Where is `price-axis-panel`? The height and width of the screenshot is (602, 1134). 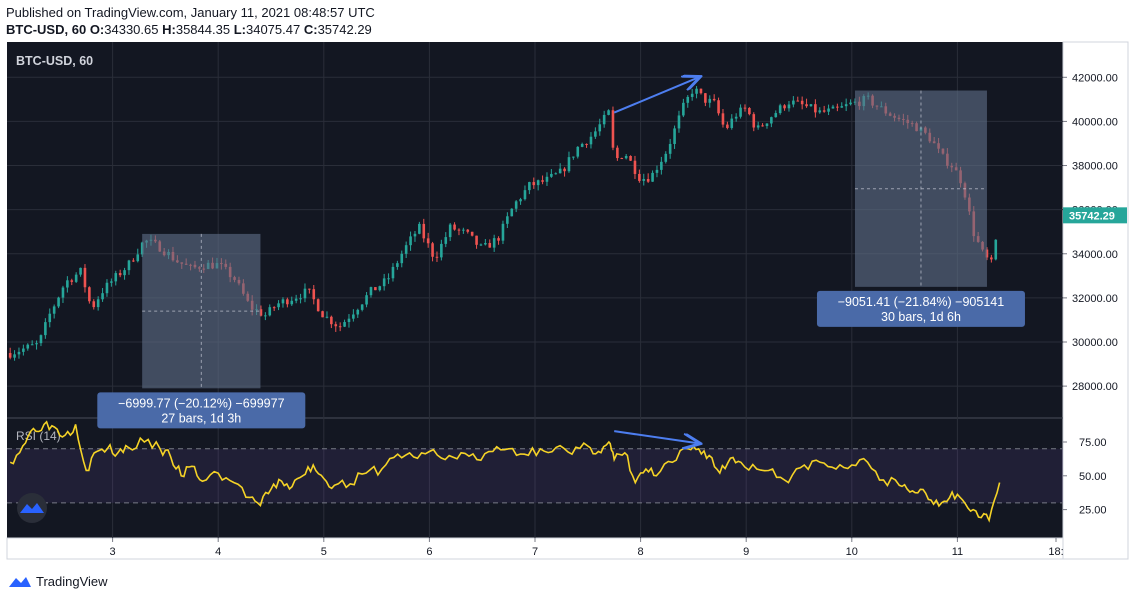
price-axis-panel is located at coordinates (1095, 300).